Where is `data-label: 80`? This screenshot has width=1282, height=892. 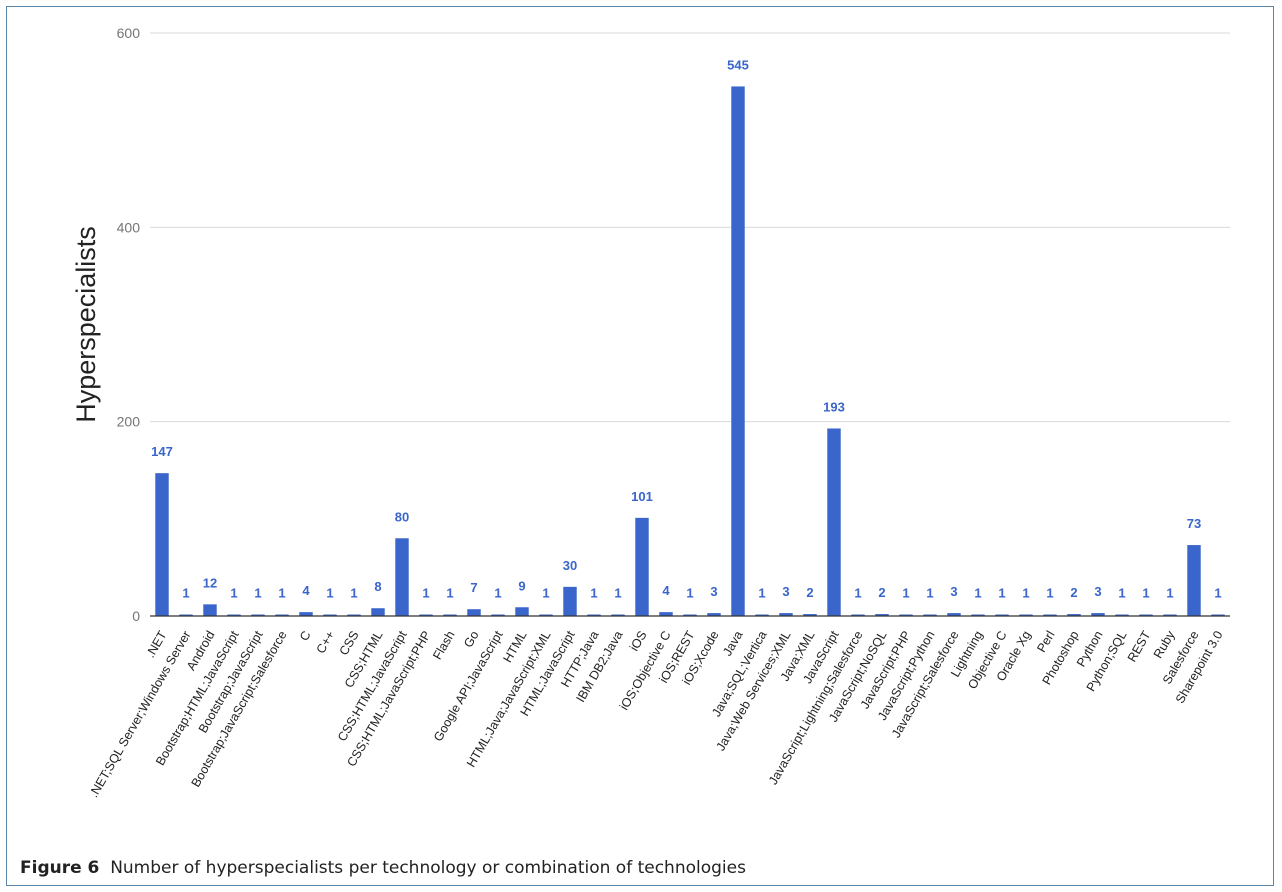 data-label: 80 is located at coordinates (402, 516).